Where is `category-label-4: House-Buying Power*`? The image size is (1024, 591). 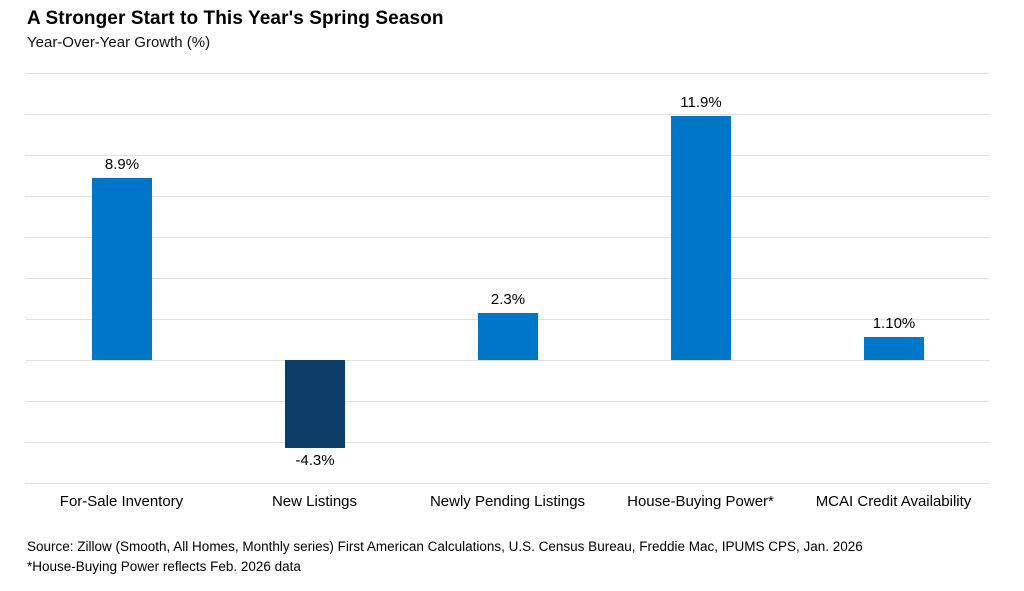 category-label-4: House-Buying Power* is located at coordinates (700, 501).